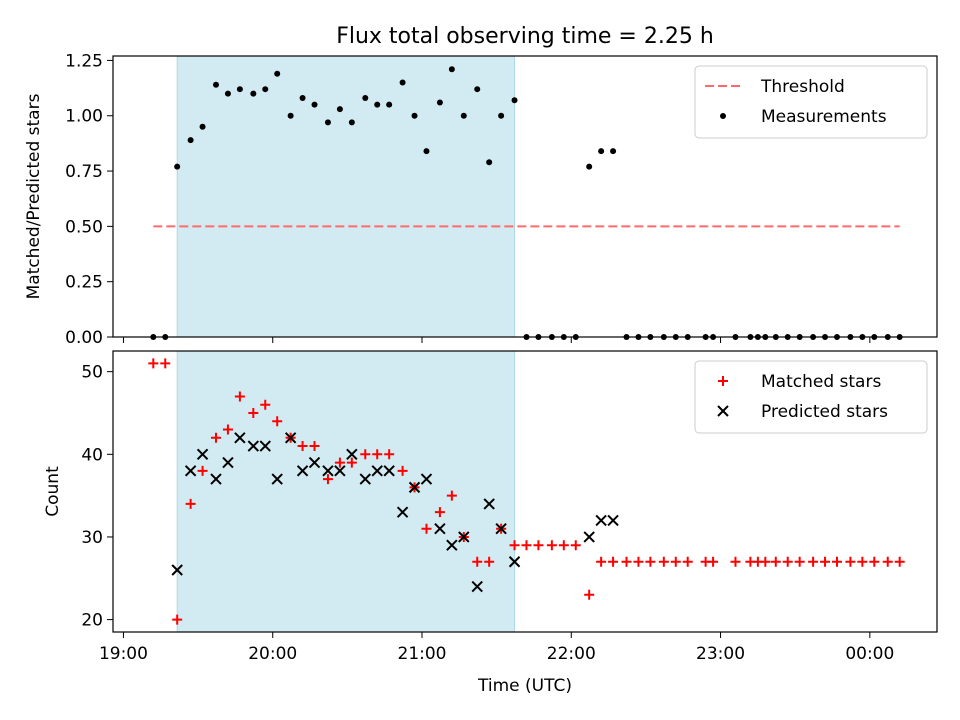 The image size is (960, 720). Describe the element at coordinates (272, 654) in the screenshot. I see `x-tick-label: 20:00` at that location.